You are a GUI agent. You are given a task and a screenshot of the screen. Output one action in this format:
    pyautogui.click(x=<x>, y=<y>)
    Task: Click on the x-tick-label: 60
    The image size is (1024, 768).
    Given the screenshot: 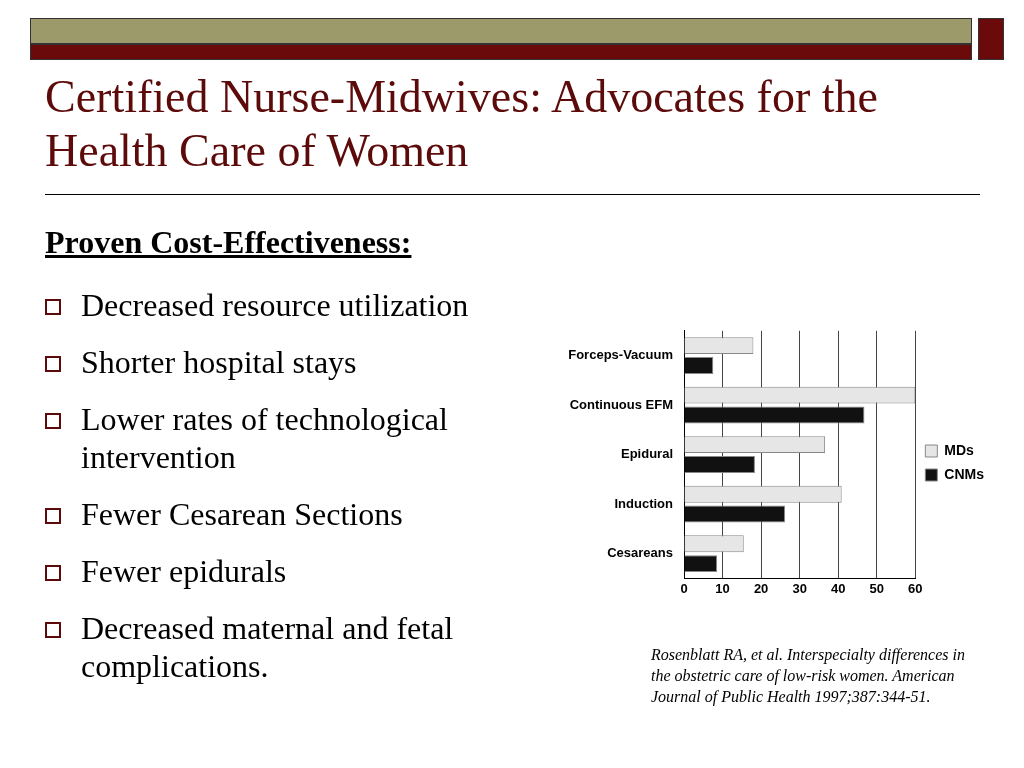 What is the action you would take?
    pyautogui.click(x=915, y=588)
    